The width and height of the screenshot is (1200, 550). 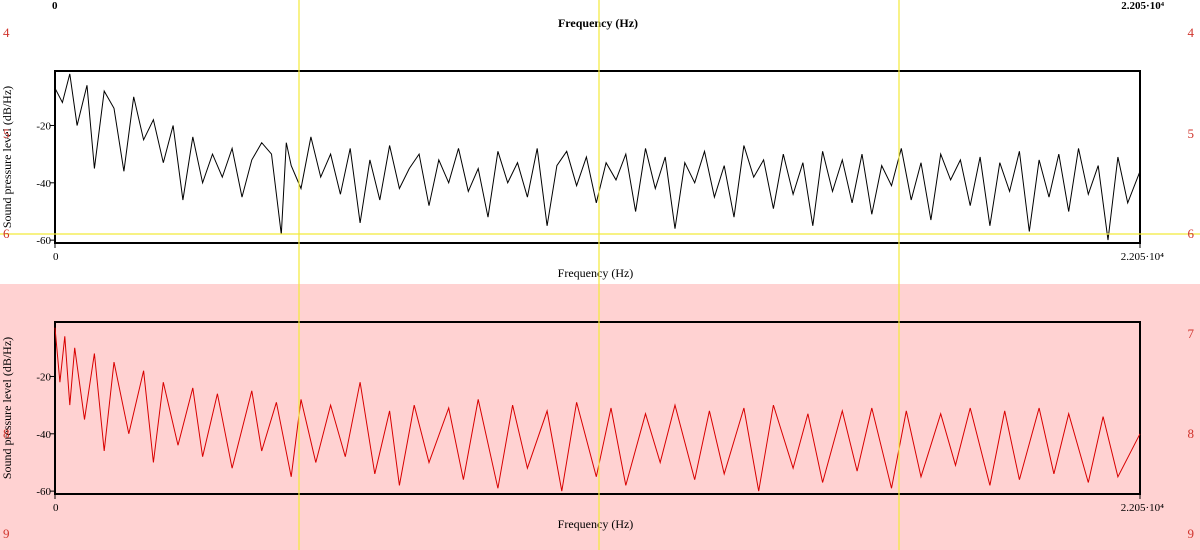 What do you see at coordinates (1191, 433) in the screenshot?
I see `ruler-right-tick-8: 8` at bounding box center [1191, 433].